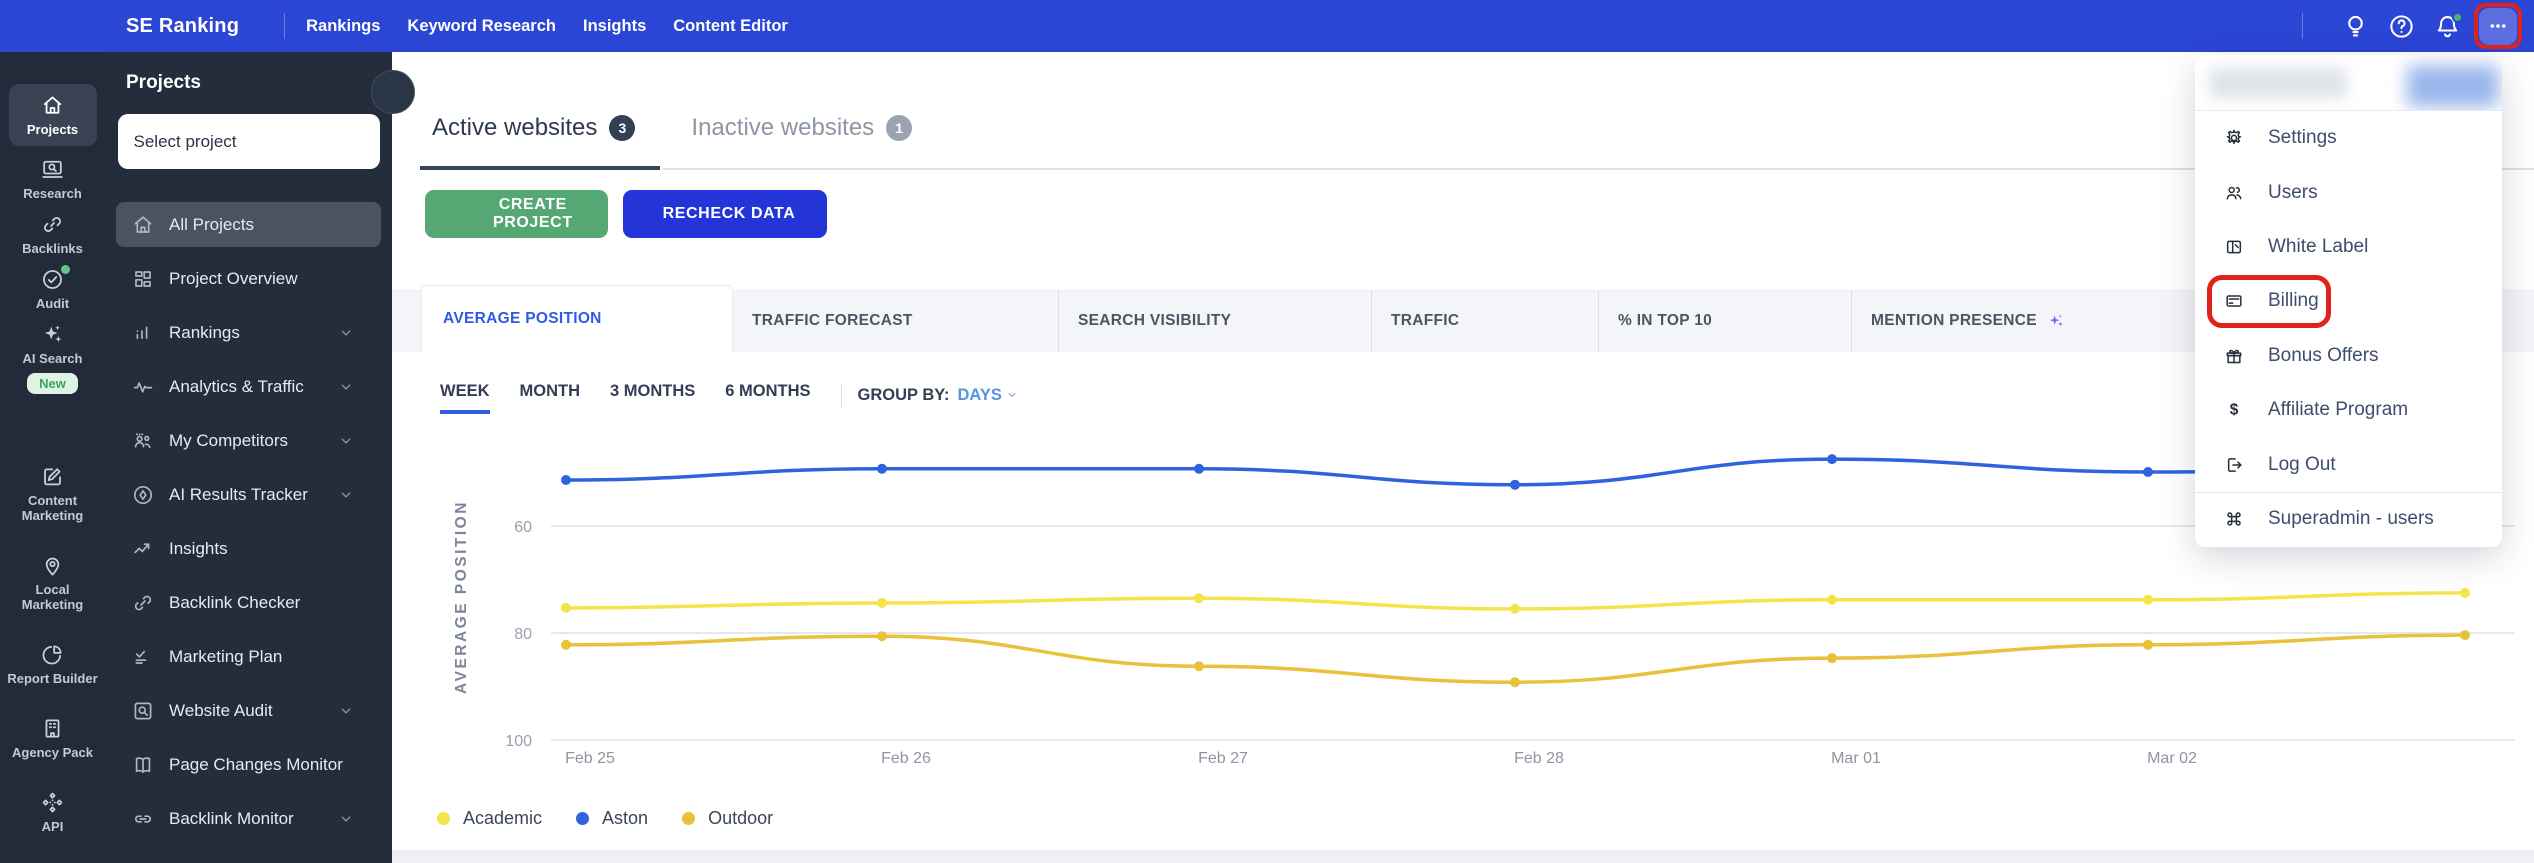 The height and width of the screenshot is (863, 2534). What do you see at coordinates (163, 82) in the screenshot?
I see `sidebar-title: Projects` at bounding box center [163, 82].